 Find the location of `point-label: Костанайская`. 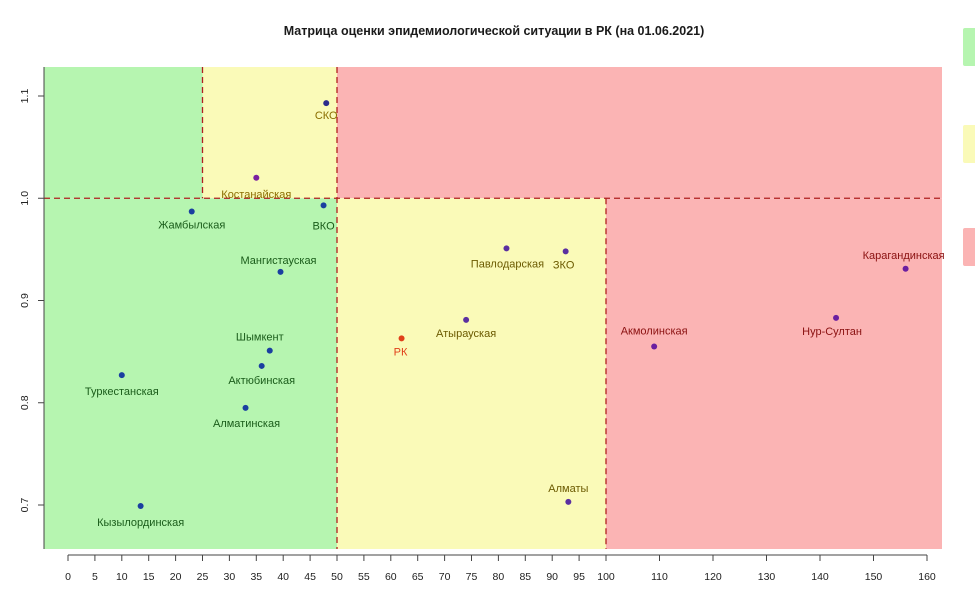

point-label: Костанайская is located at coordinates (256, 195).